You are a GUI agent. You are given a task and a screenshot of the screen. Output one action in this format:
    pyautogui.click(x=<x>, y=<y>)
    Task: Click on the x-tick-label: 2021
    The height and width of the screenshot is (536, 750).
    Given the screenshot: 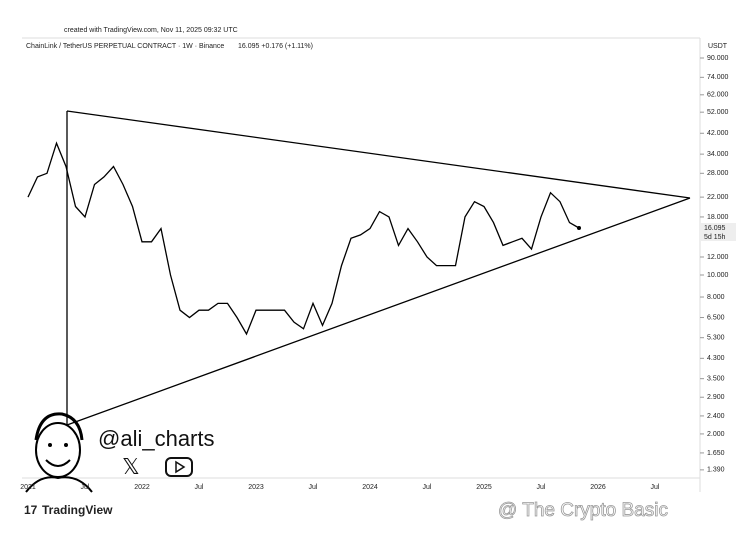 What is the action you would take?
    pyautogui.click(x=28, y=487)
    